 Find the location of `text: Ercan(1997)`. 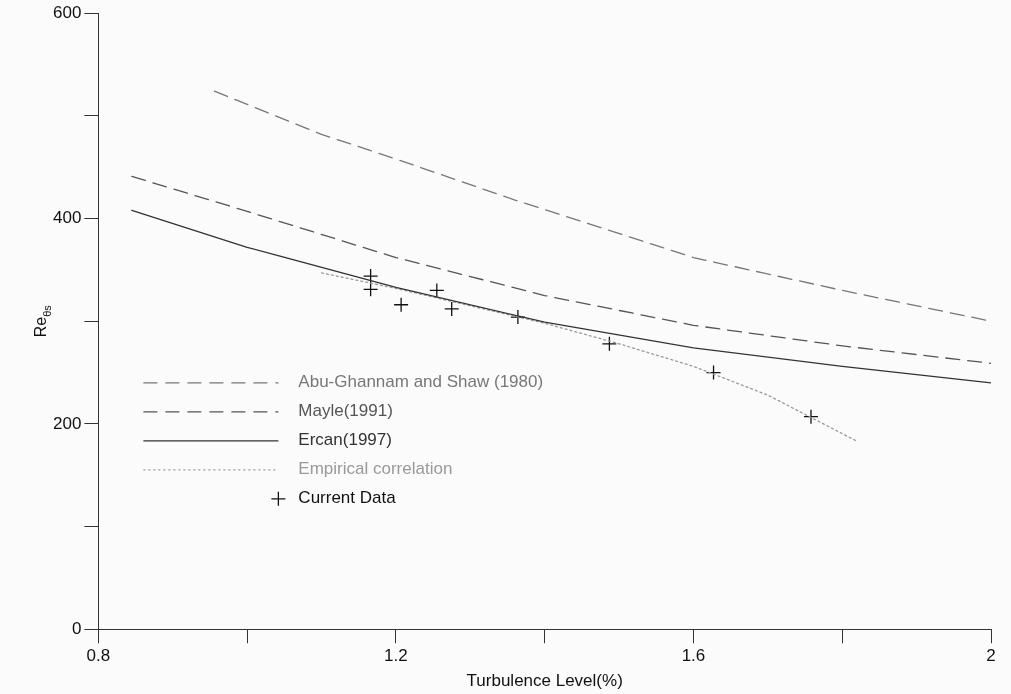

text: Ercan(1997) is located at coordinates (345, 440).